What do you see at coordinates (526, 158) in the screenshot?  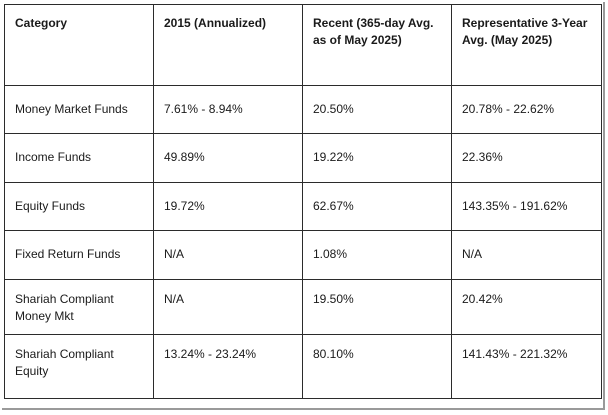 I see `cell-3-year: 22.36%` at bounding box center [526, 158].